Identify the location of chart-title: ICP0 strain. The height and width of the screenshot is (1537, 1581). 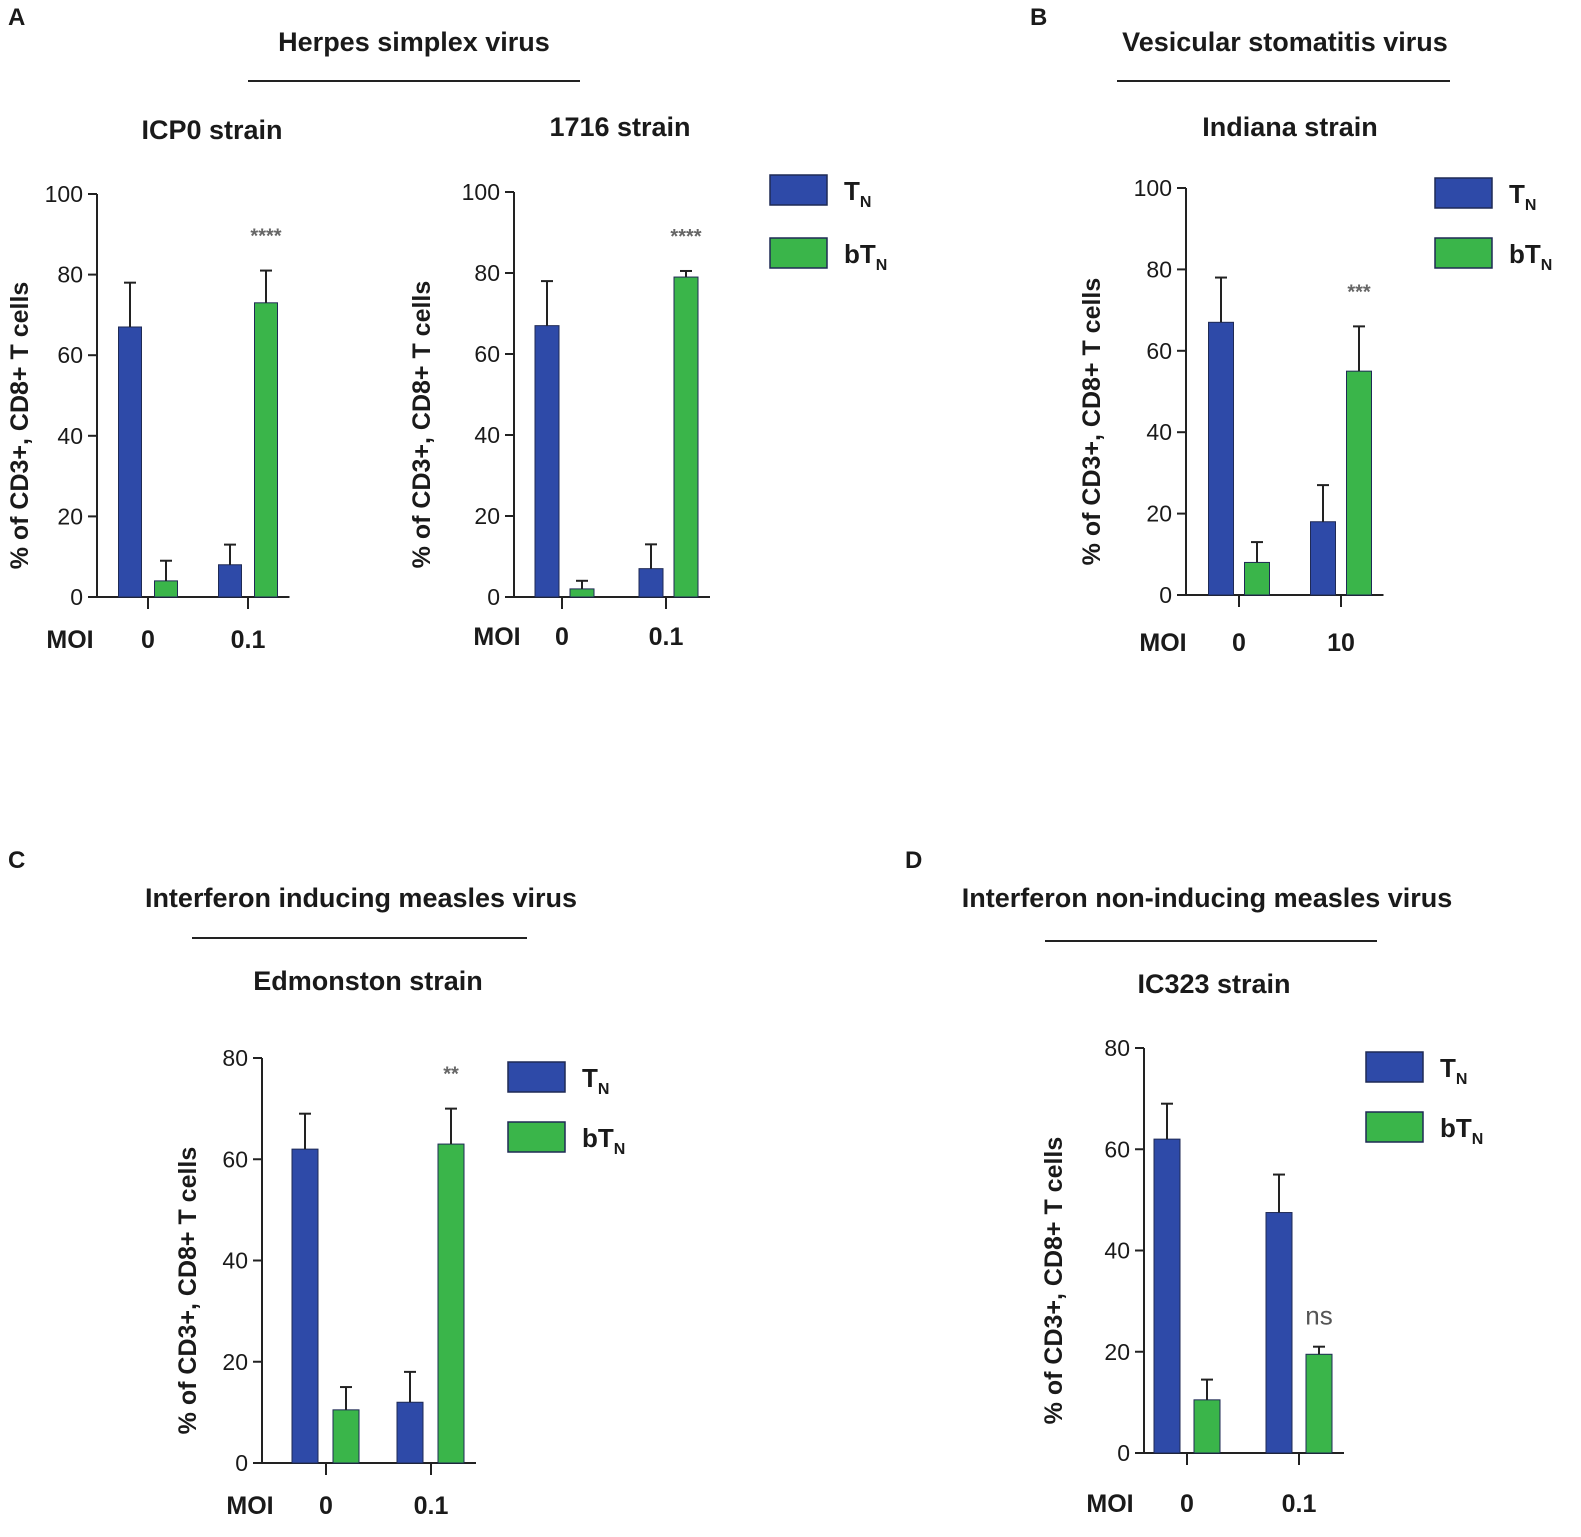
(211, 130).